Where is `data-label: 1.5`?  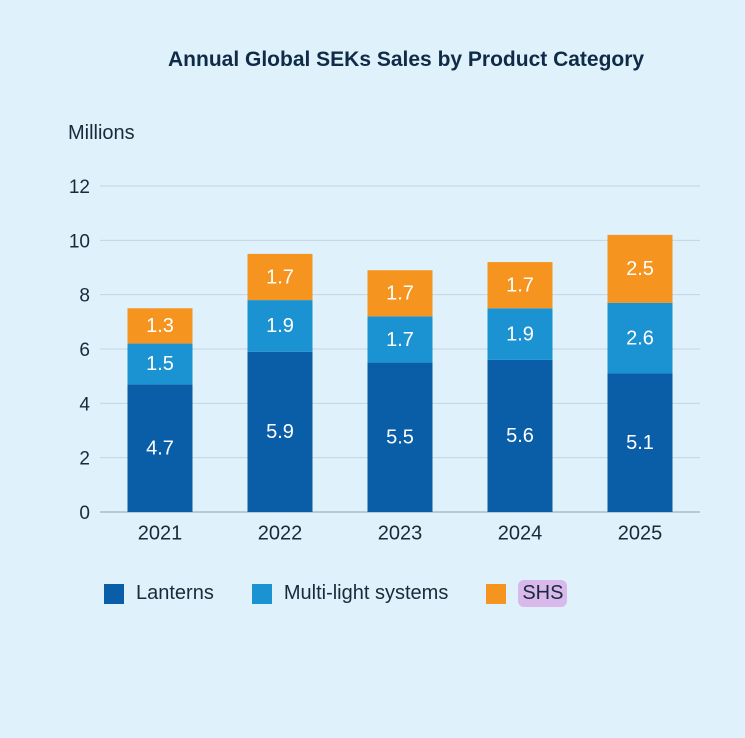
data-label: 1.5 is located at coordinates (160, 364).